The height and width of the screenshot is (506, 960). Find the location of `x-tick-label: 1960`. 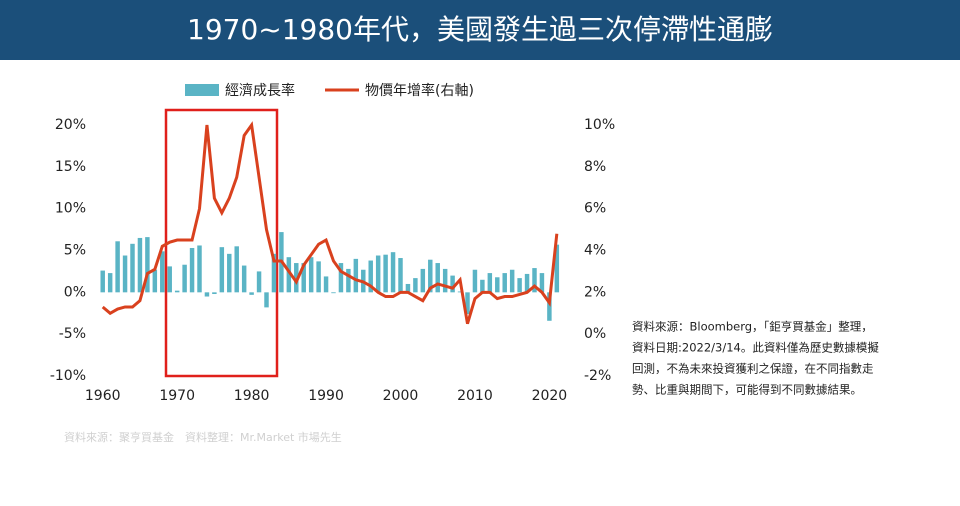

x-tick-label: 1960 is located at coordinates (103, 396).